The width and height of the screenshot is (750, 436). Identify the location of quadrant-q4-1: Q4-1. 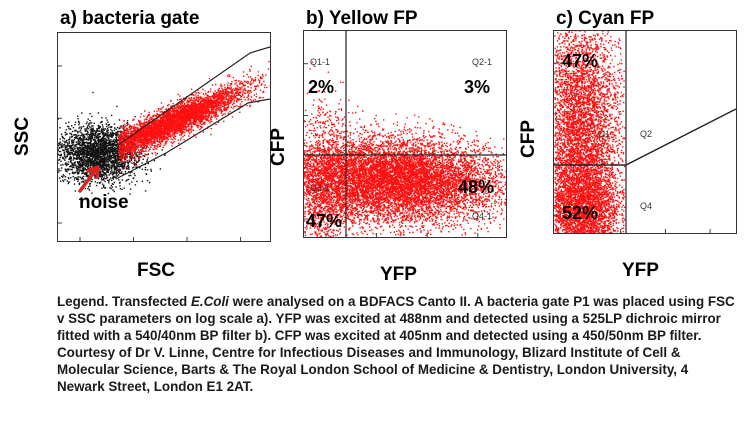
(482, 216).